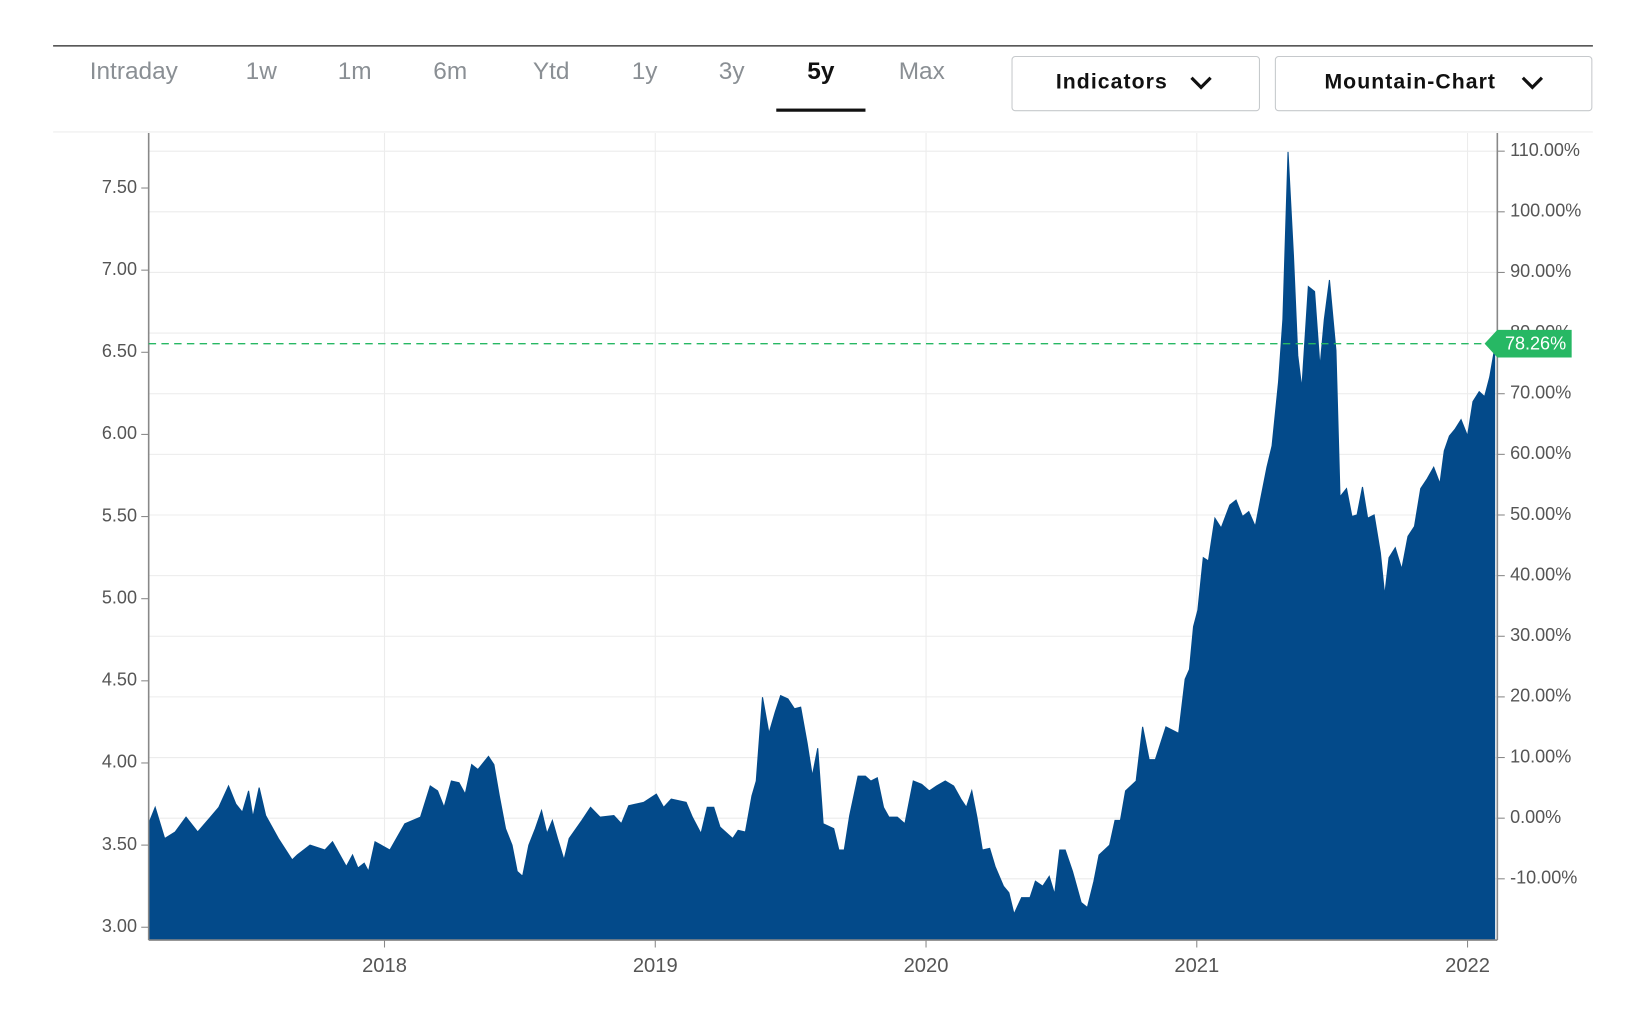 The width and height of the screenshot is (1646, 1021). What do you see at coordinates (1196, 966) in the screenshot?
I see `x-tick-label: 2021` at bounding box center [1196, 966].